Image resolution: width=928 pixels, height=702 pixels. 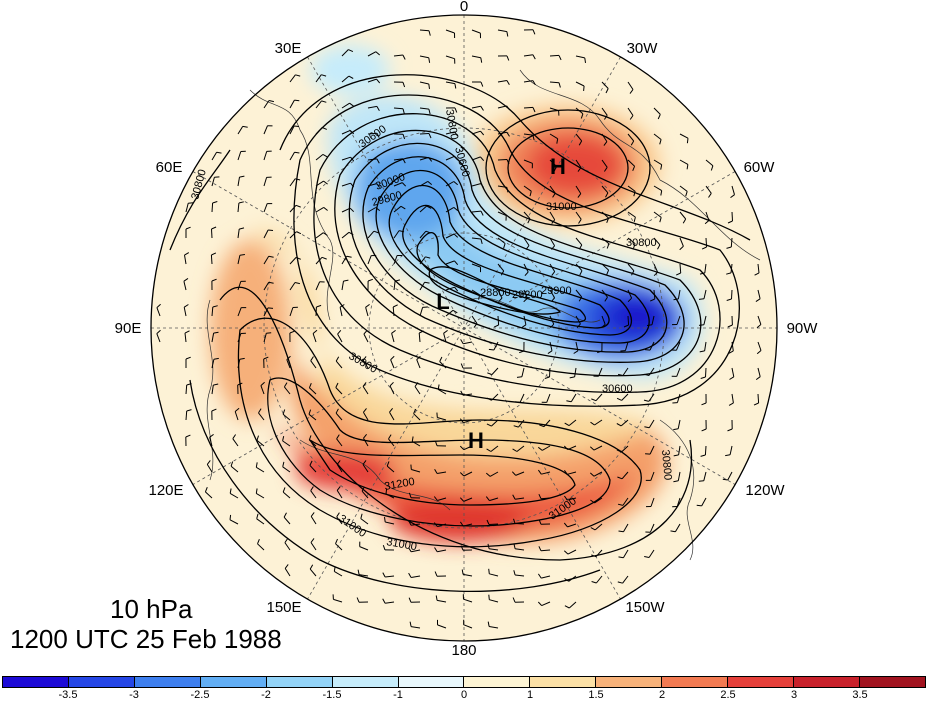 What do you see at coordinates (530, 695) in the screenshot?
I see `colorbar-tick-label: 1` at bounding box center [530, 695].